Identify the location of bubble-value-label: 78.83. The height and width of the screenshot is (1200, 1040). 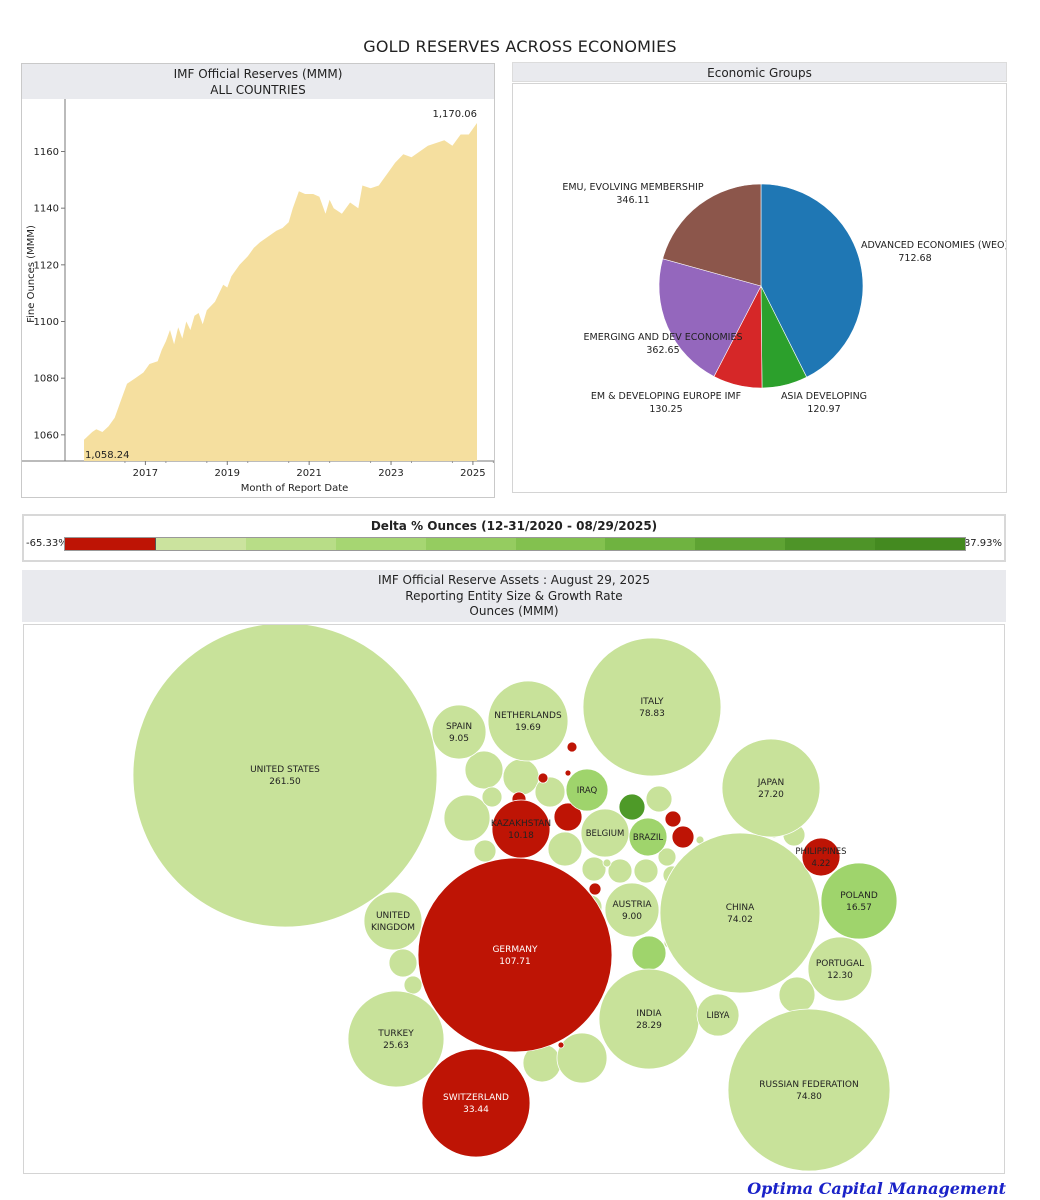
(652, 714).